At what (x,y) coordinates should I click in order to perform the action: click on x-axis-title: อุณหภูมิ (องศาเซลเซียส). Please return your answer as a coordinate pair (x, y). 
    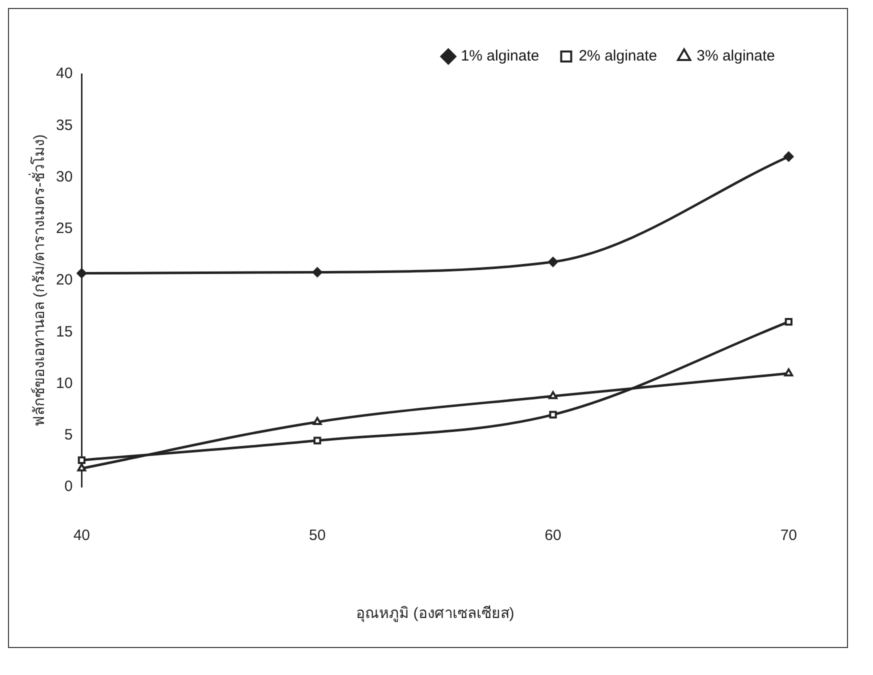
    Looking at the image, I should click on (435, 614).